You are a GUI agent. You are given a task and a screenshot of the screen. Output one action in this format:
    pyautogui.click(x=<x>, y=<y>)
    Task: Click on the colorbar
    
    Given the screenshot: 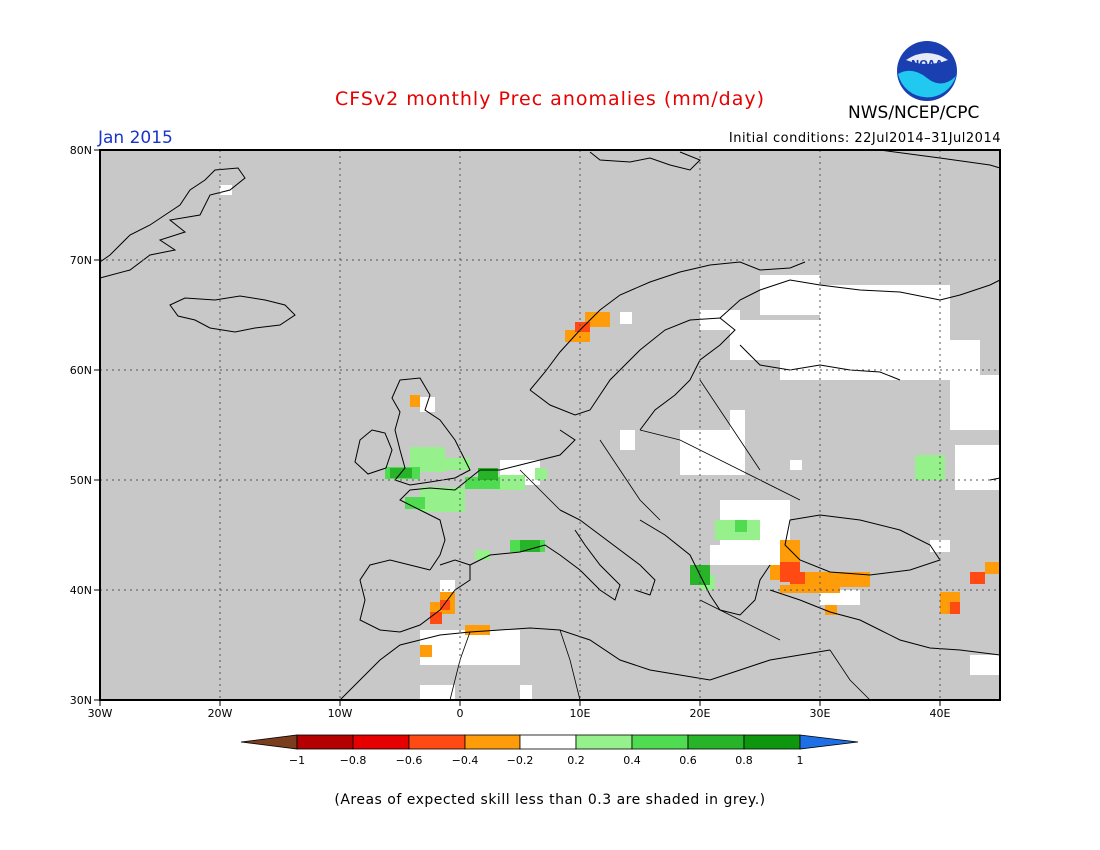 What is the action you would take?
    pyautogui.click(x=549, y=742)
    